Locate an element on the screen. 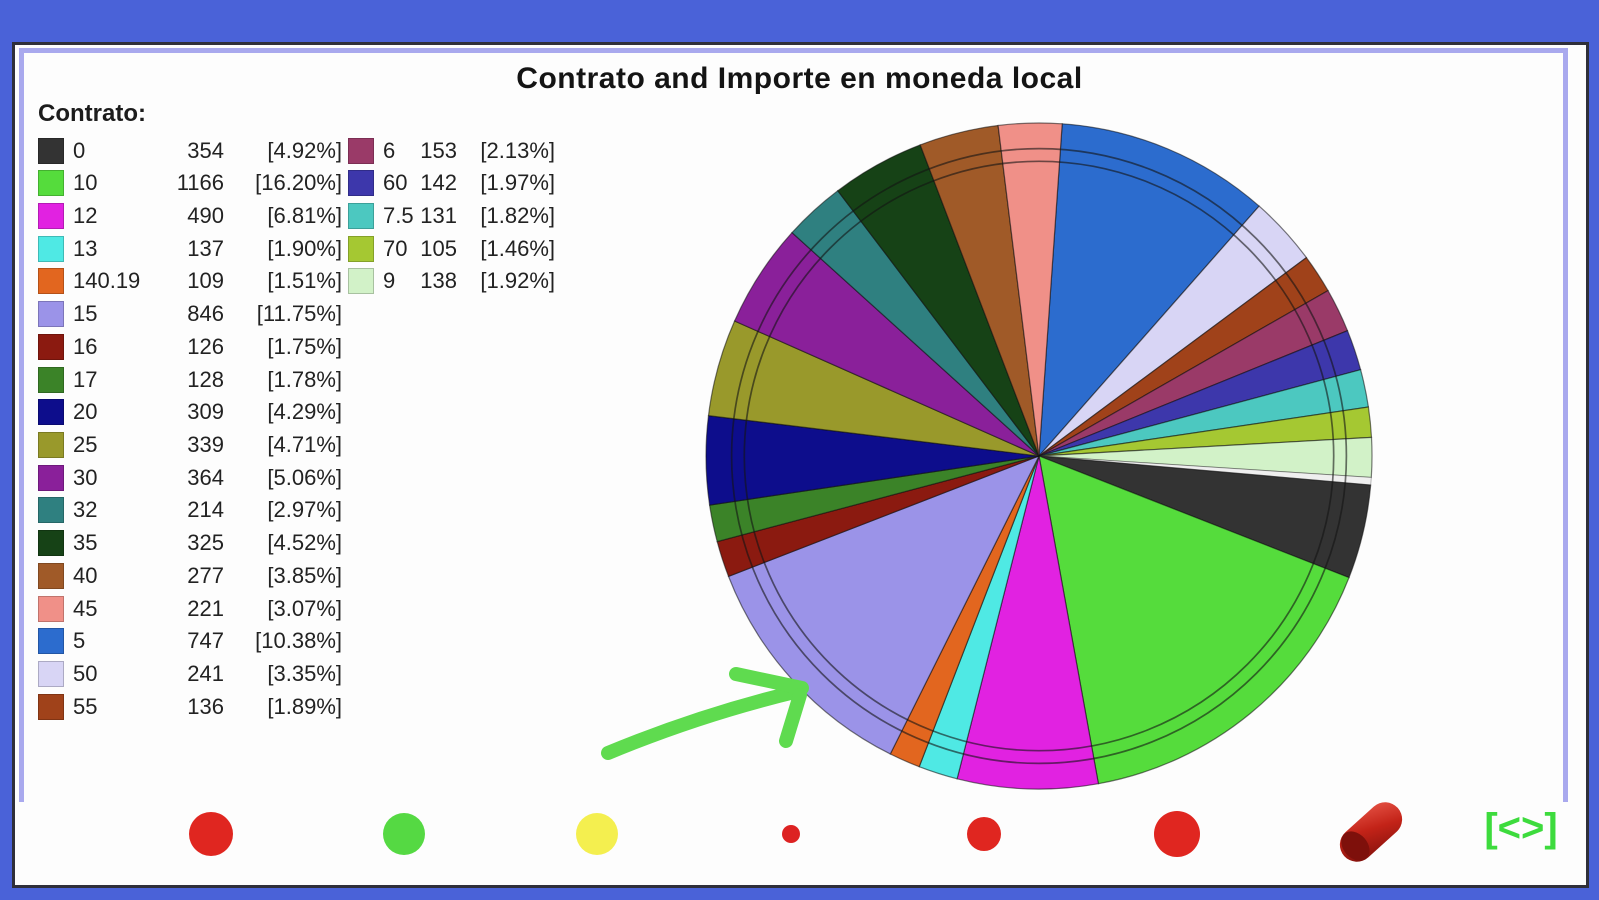 This screenshot has width=1599, height=900. legend-row-13: 13 137 [1.90%] is located at coordinates (190, 248).